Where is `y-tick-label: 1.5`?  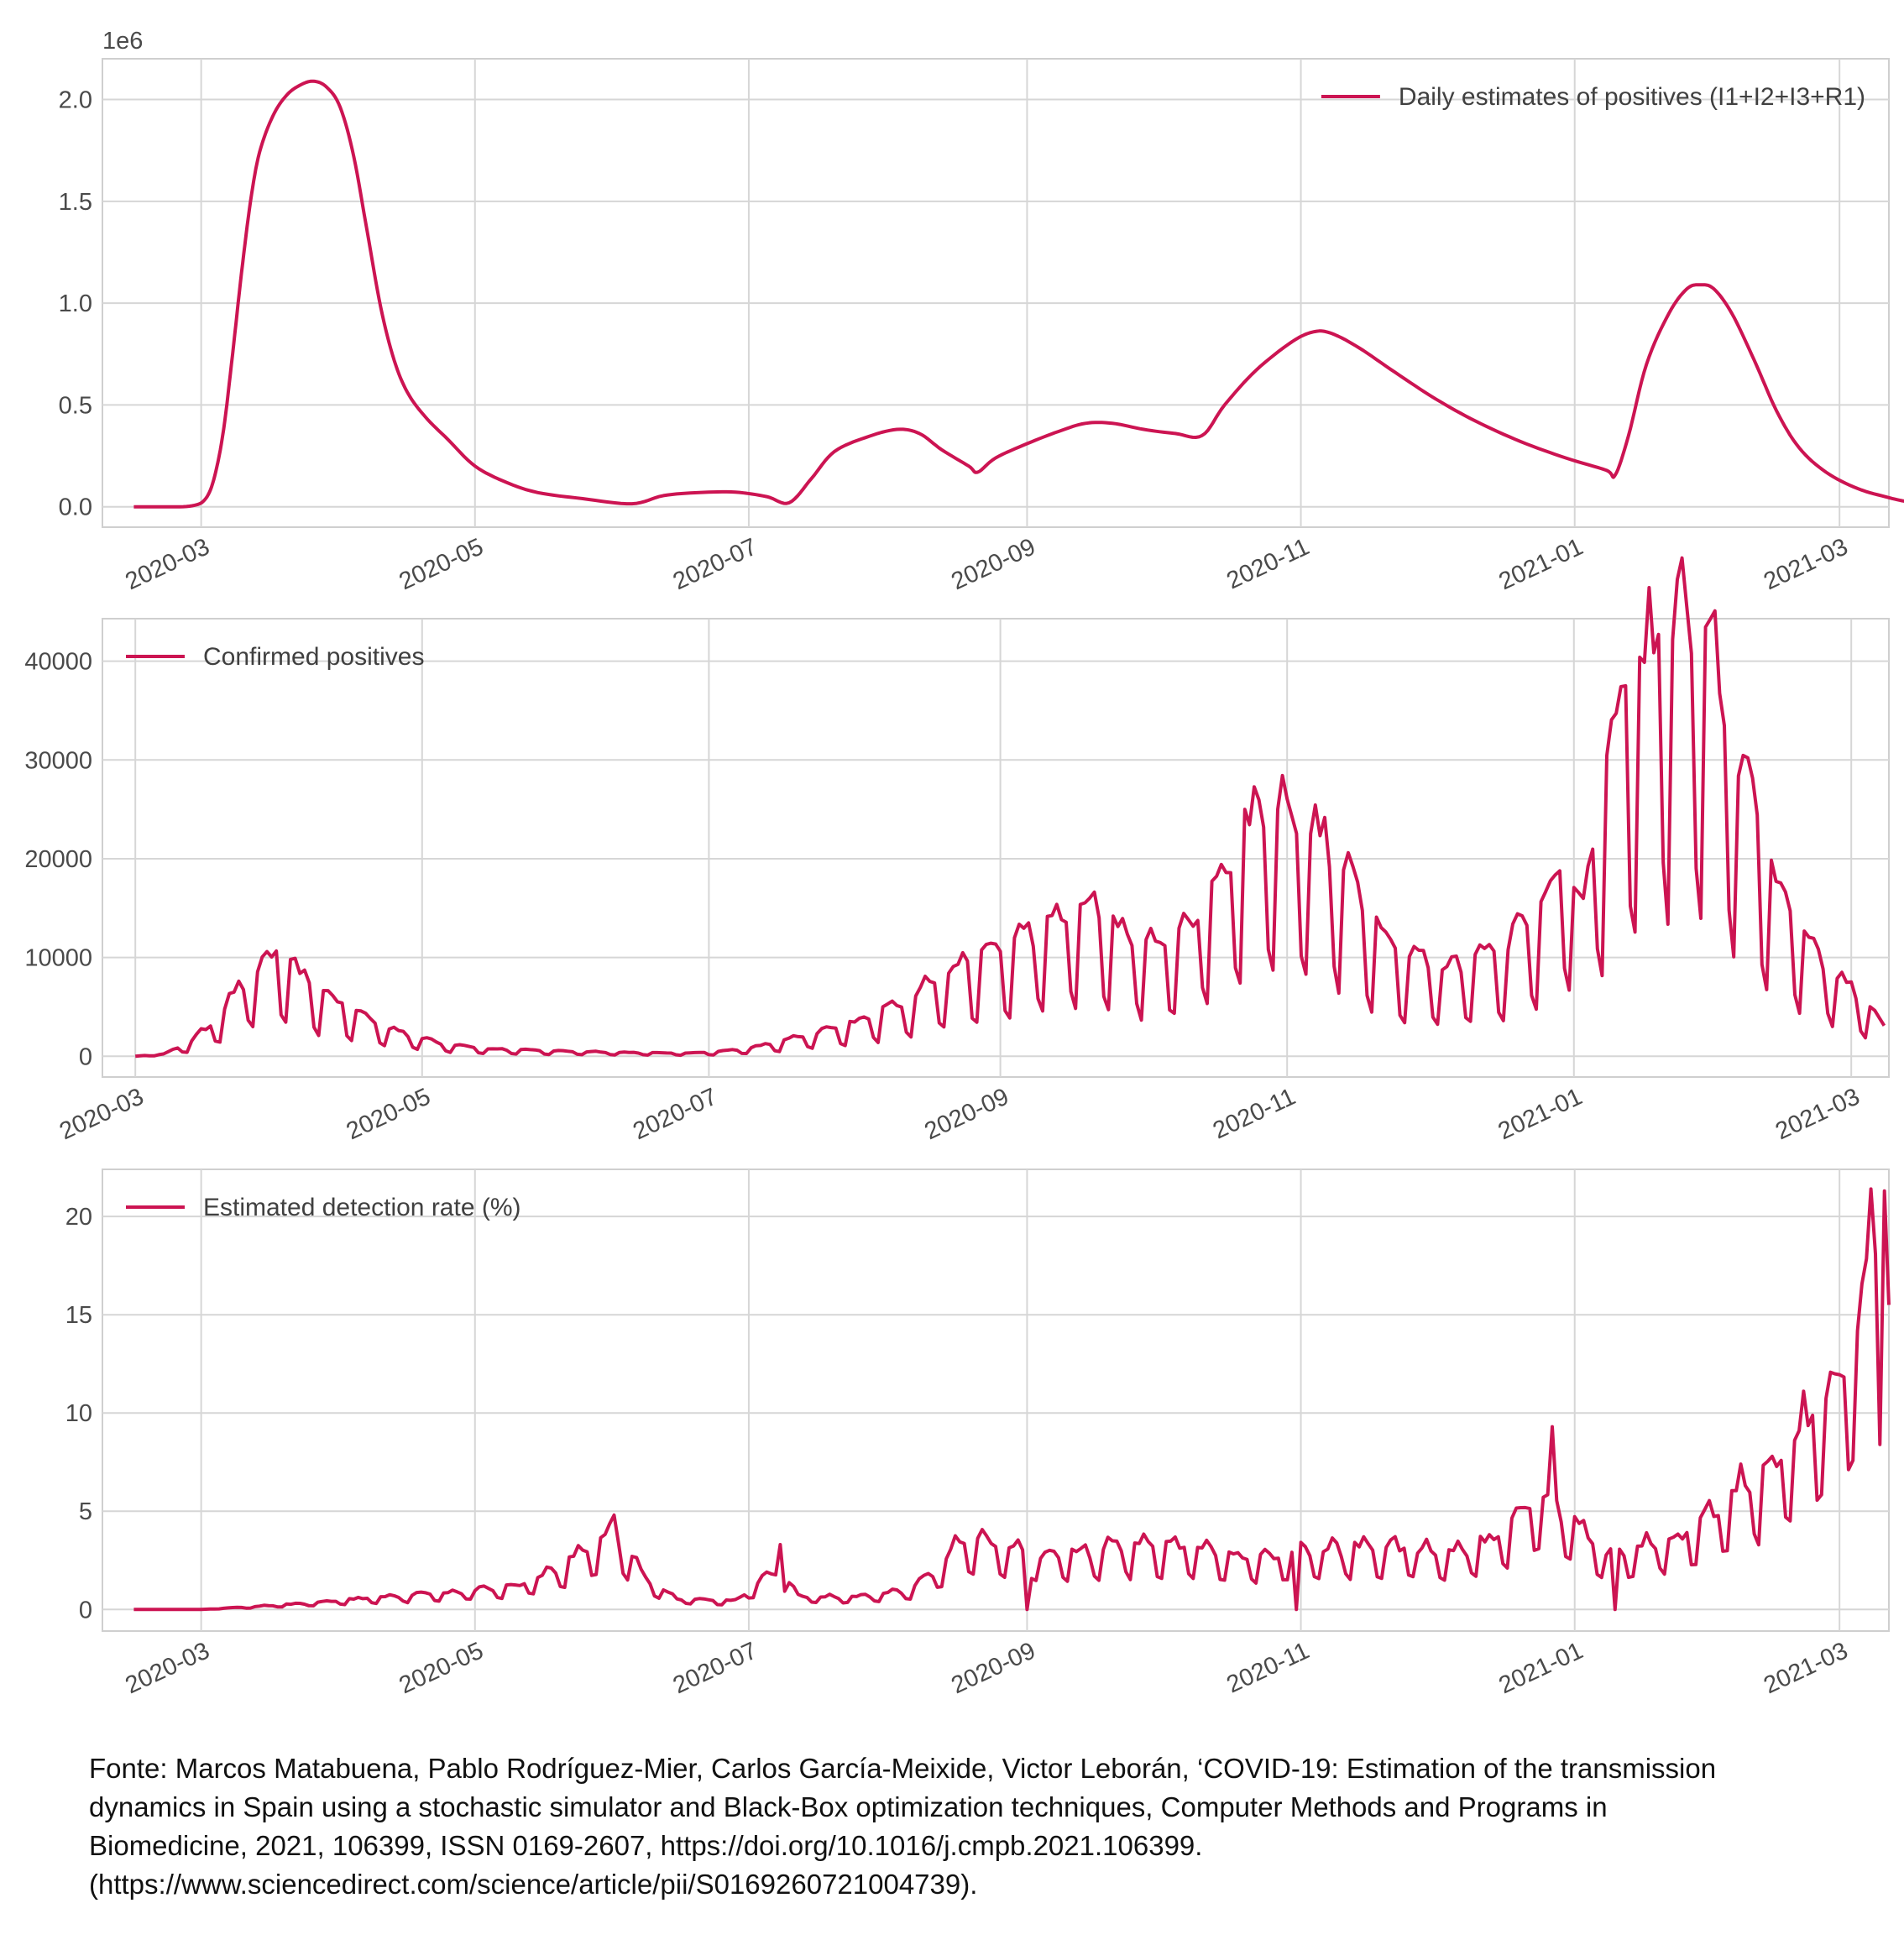 y-tick-label: 1.5 is located at coordinates (75, 202).